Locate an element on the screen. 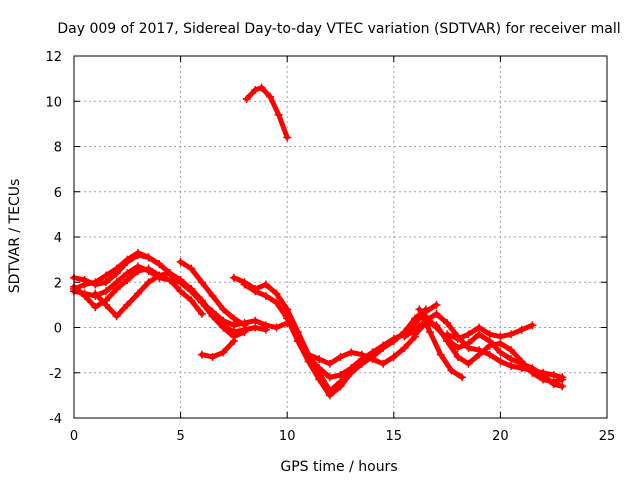 The height and width of the screenshot is (480, 640). y-tick-label: -4 is located at coordinates (55, 419).